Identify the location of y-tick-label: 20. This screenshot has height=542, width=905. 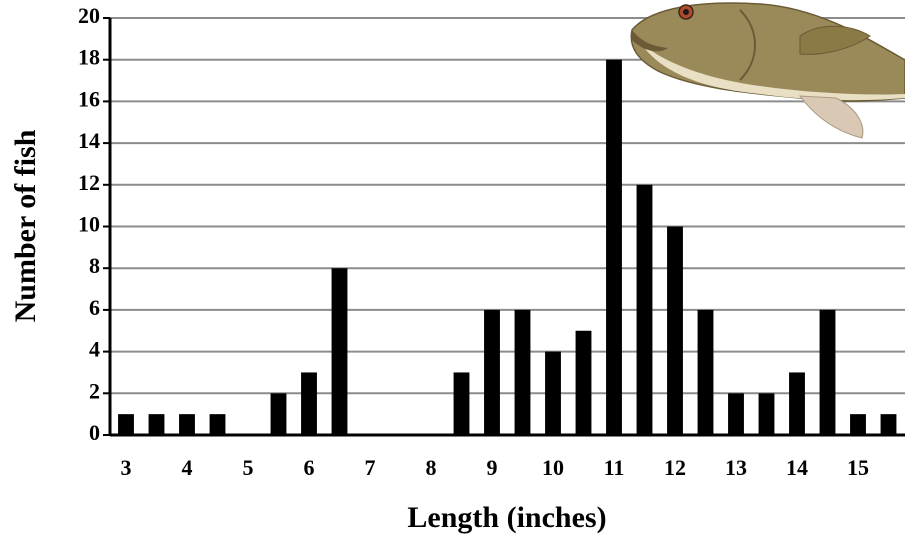
(89, 15).